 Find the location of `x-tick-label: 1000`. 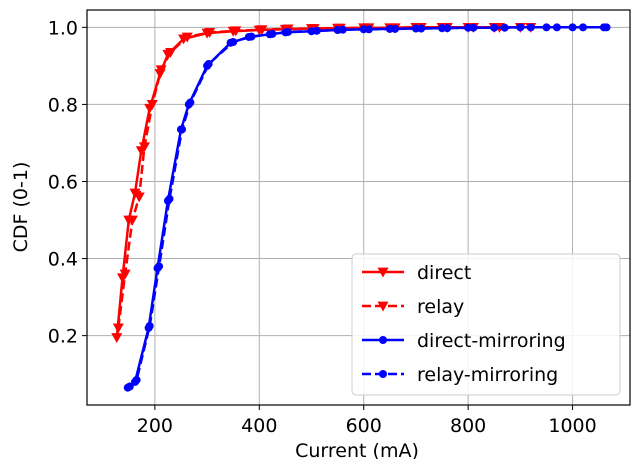

x-tick-label: 1000 is located at coordinates (572, 426).